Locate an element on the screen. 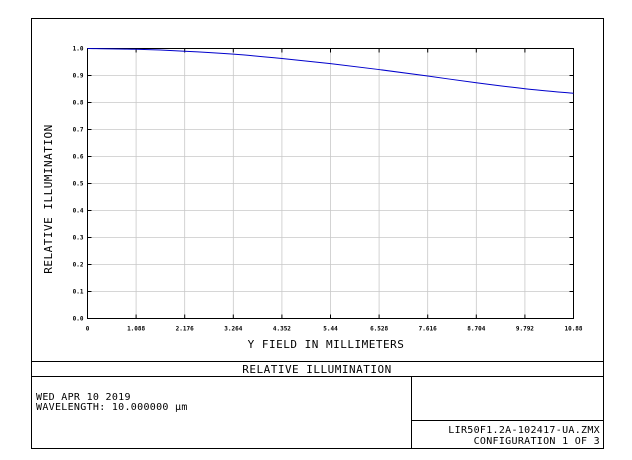 The height and width of the screenshot is (460, 632). relative-illumination-curve is located at coordinates (330, 71).